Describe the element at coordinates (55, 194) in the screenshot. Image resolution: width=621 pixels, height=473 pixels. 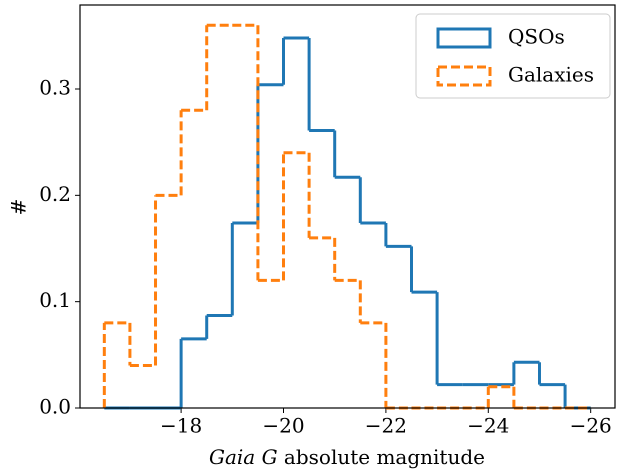
I see `y-tick-label: 0.2` at that location.